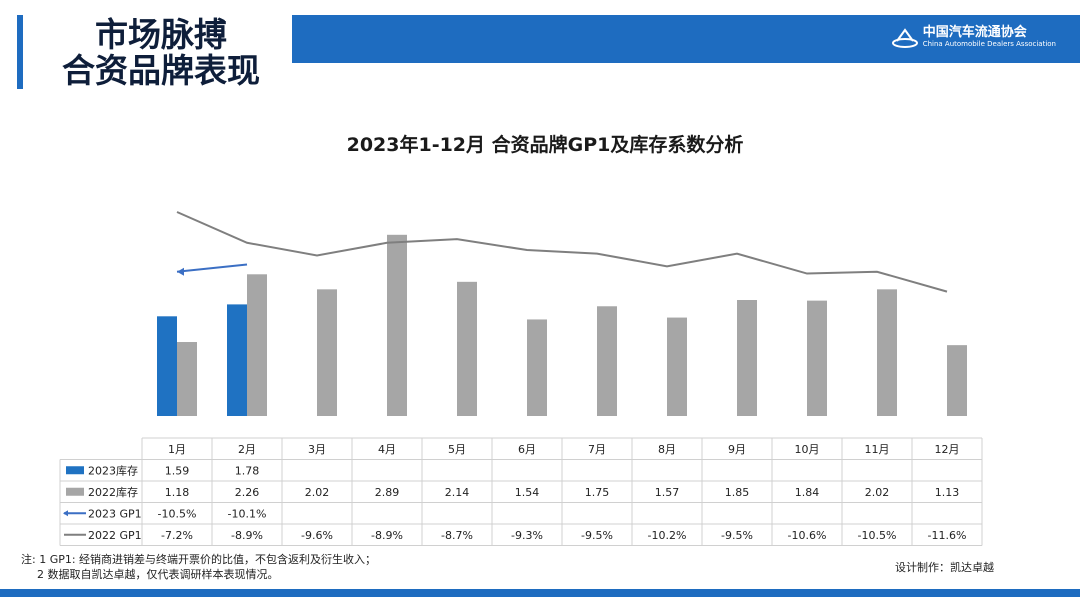  What do you see at coordinates (177, 449) in the screenshot?
I see `x-tick-label: 1月` at bounding box center [177, 449].